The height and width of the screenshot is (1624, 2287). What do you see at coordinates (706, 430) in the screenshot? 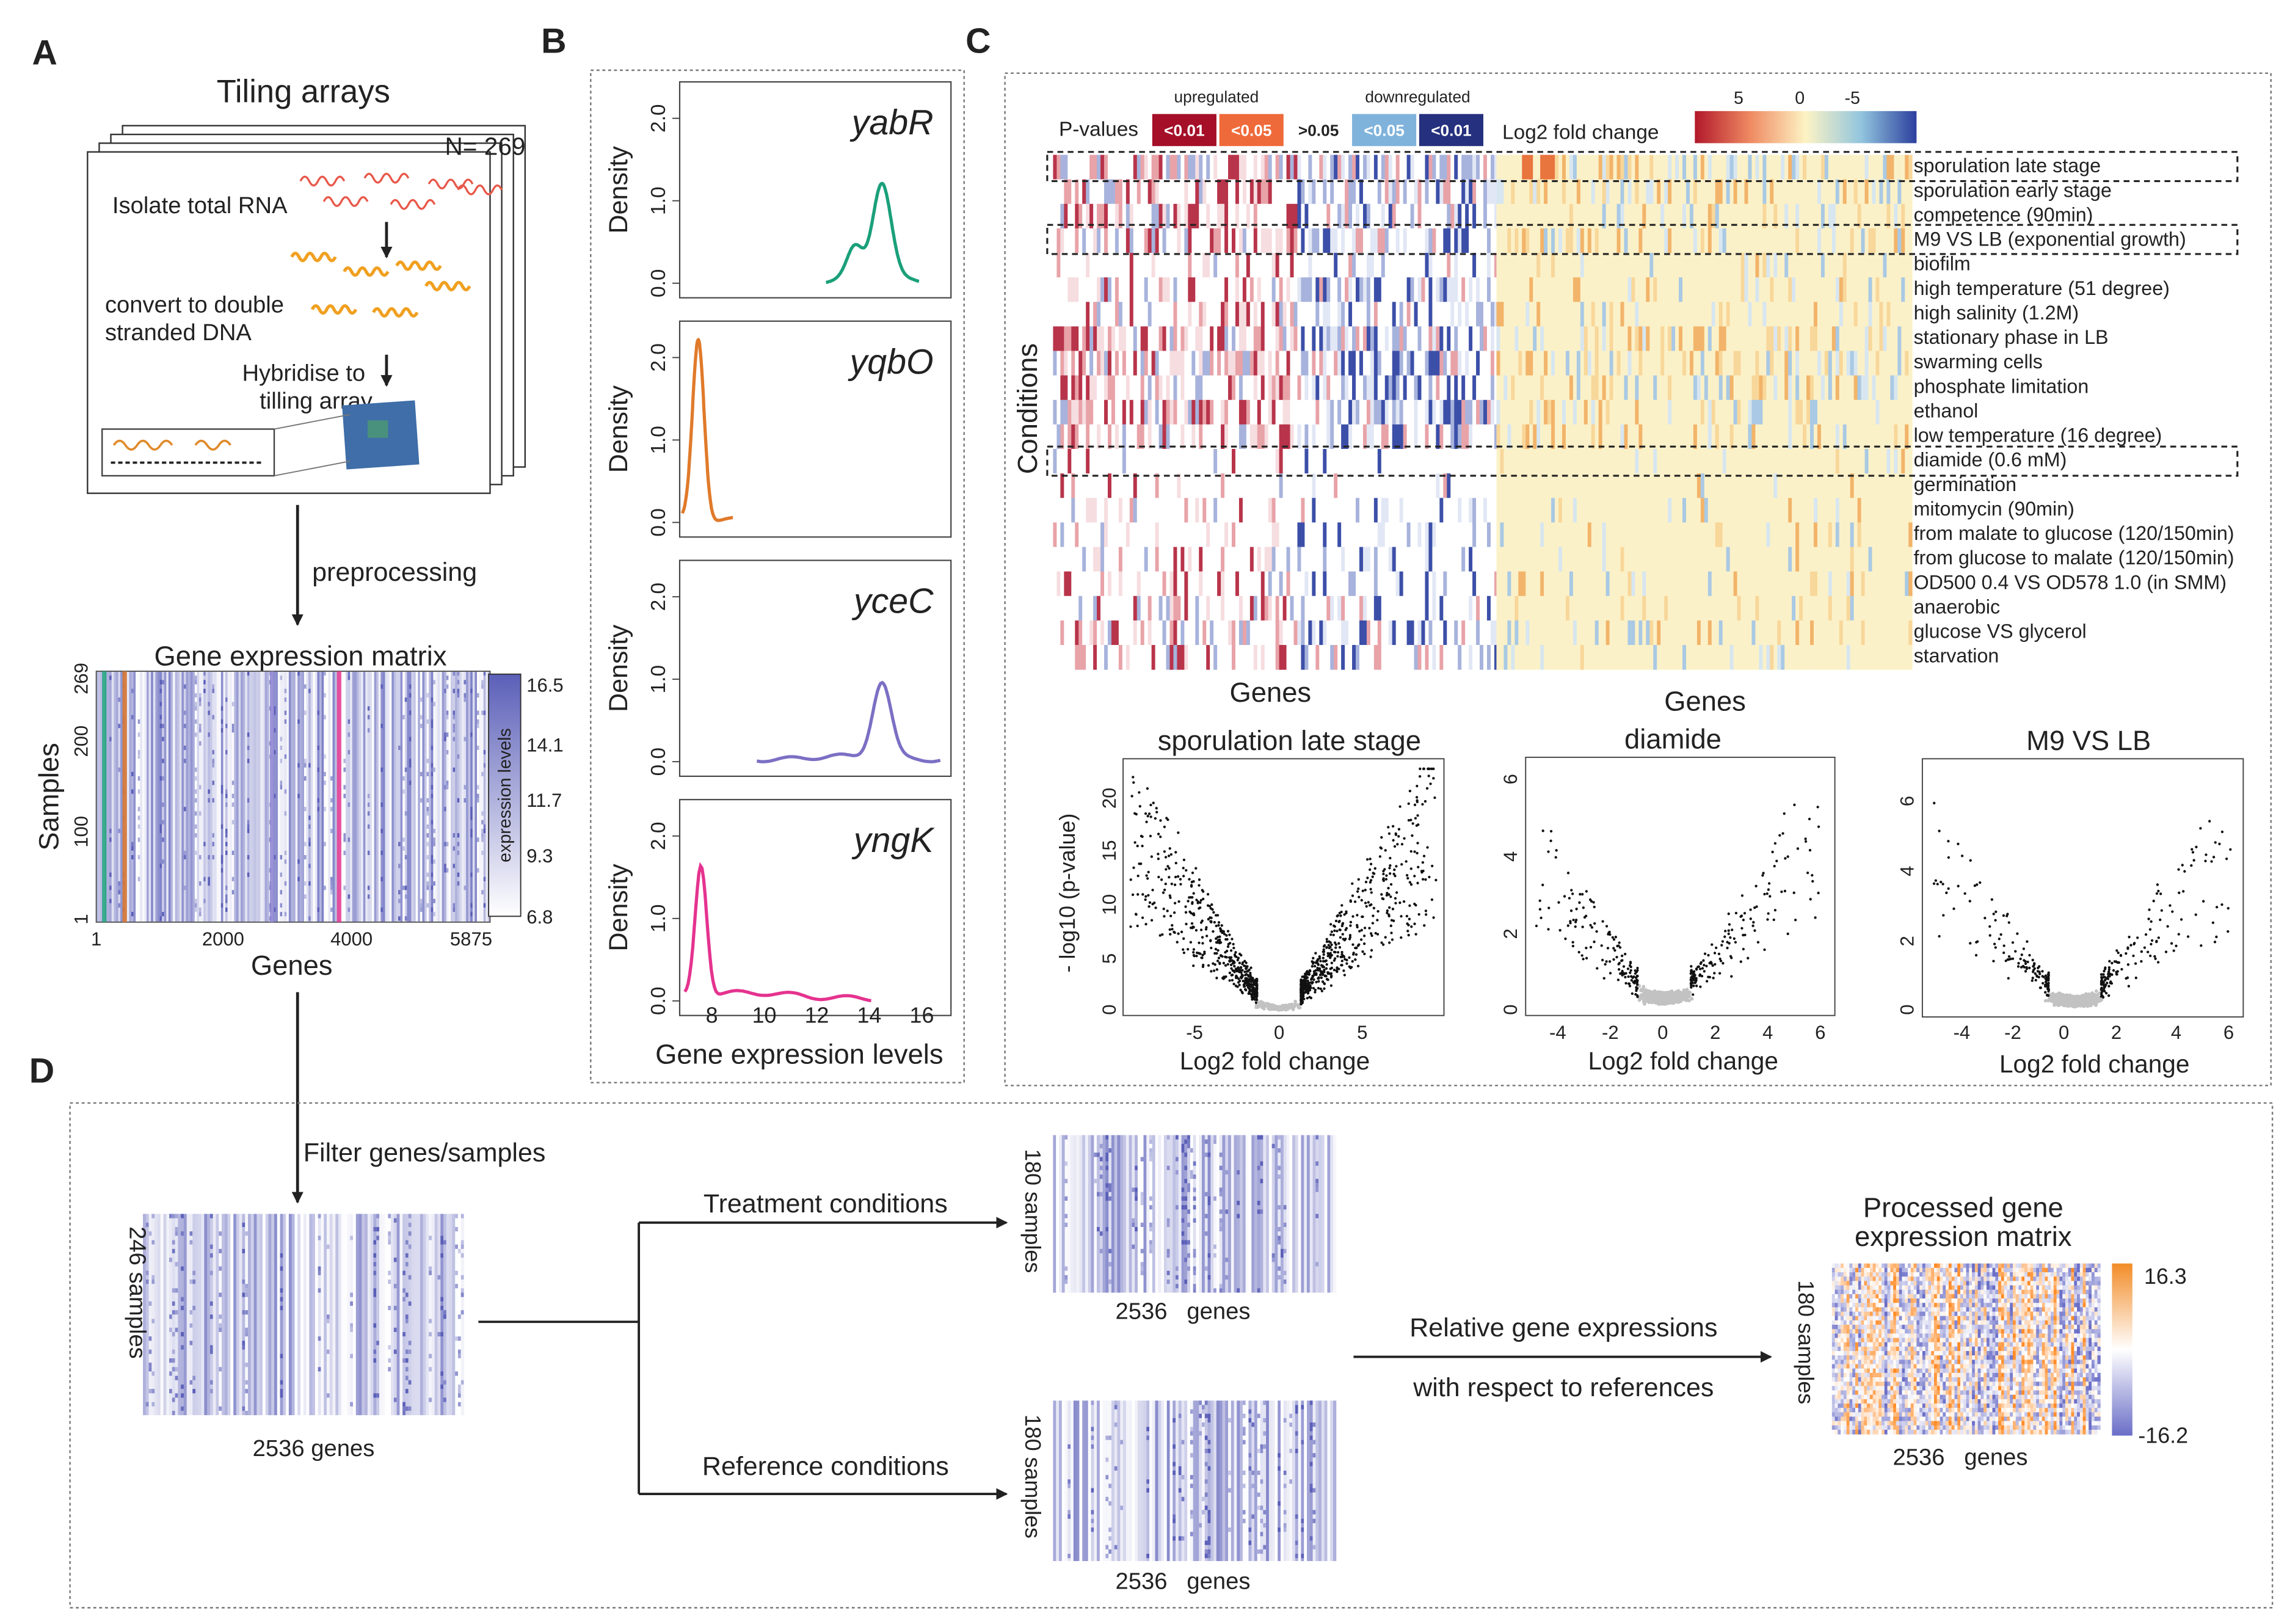
I see `density-curve-yqbO` at bounding box center [706, 430].